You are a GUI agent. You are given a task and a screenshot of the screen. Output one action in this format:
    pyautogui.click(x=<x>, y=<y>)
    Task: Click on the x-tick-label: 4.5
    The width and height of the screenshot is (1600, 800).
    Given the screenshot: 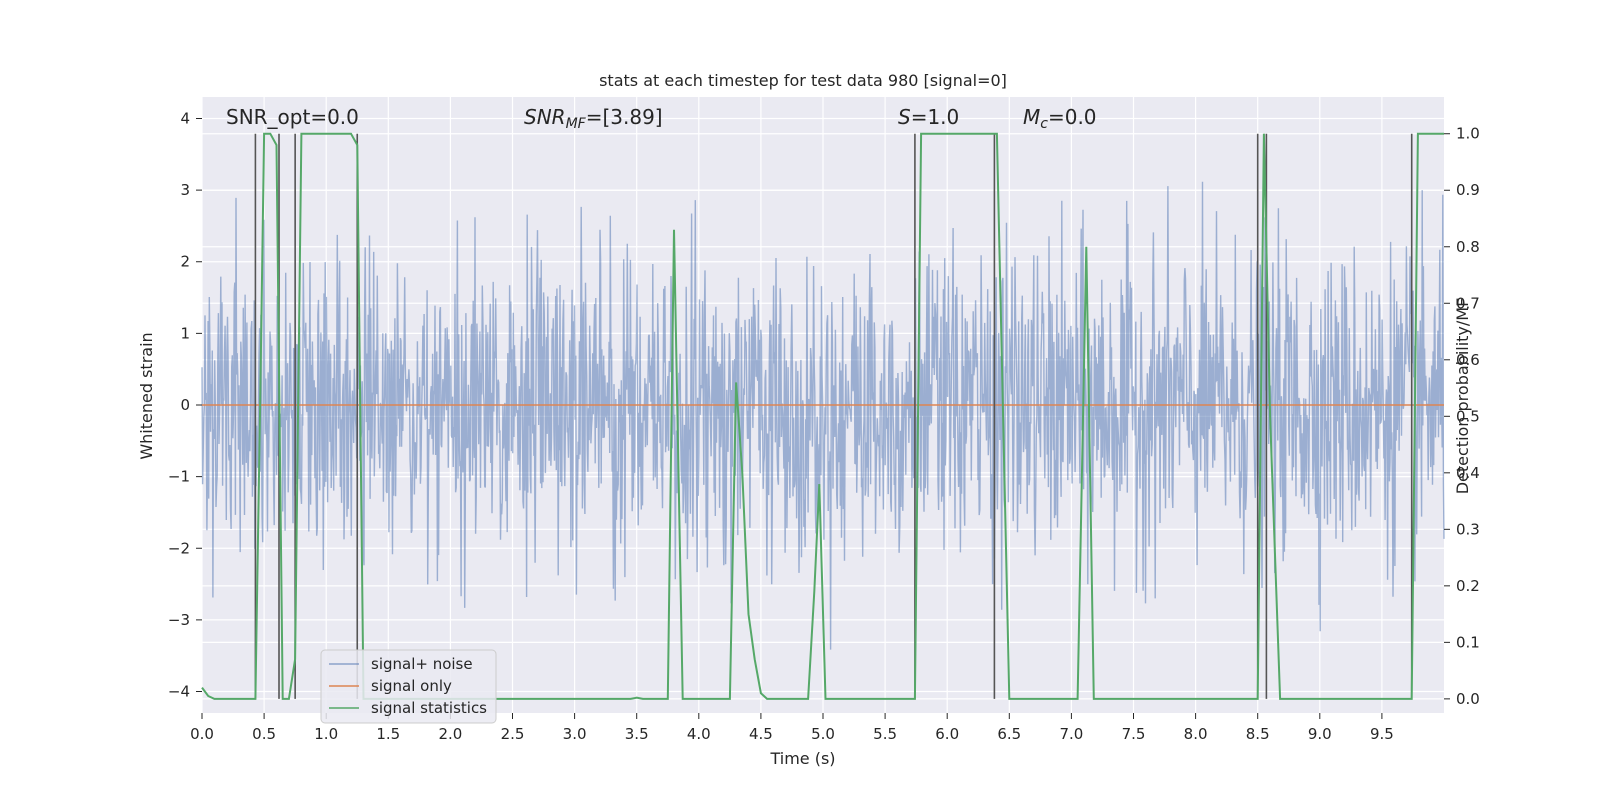 What is the action you would take?
    pyautogui.click(x=761, y=734)
    